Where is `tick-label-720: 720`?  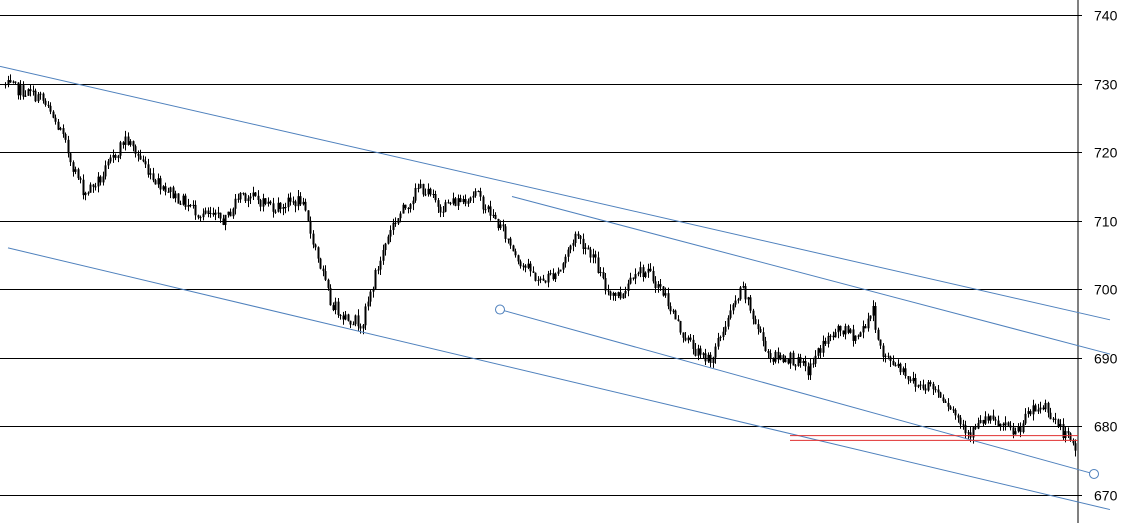
tick-label-720: 720 is located at coordinates (1106, 153).